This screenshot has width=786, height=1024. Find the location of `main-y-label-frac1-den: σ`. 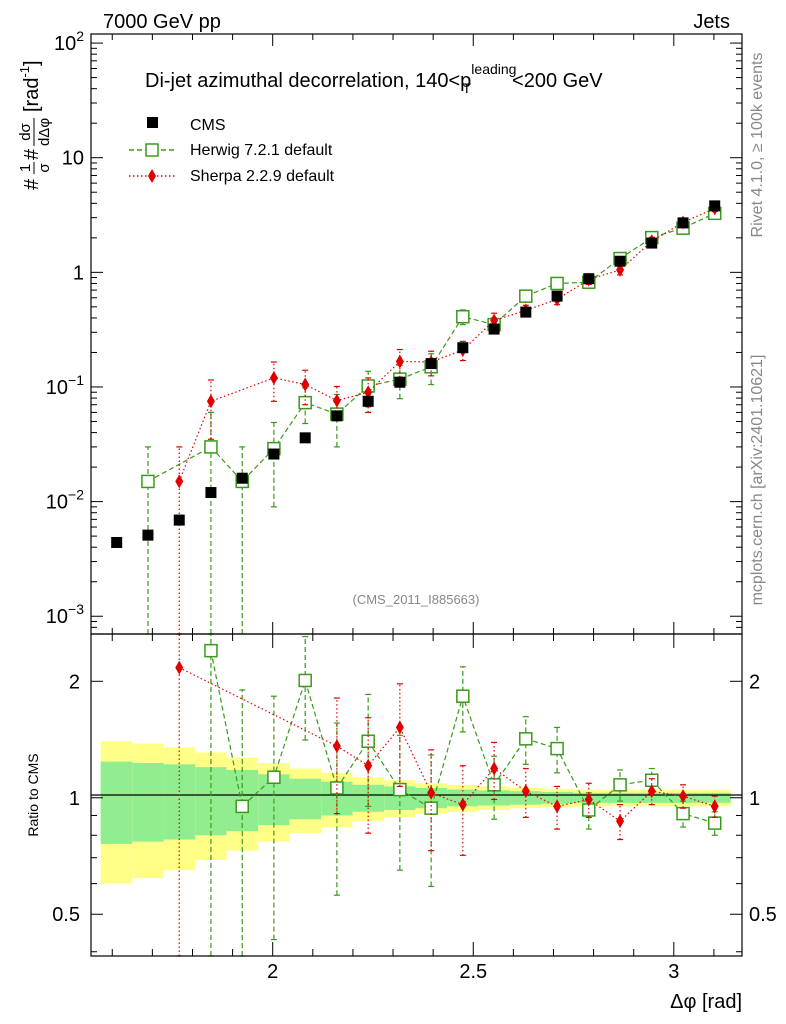

main-y-label-frac1-den: σ is located at coordinates (44, 168).